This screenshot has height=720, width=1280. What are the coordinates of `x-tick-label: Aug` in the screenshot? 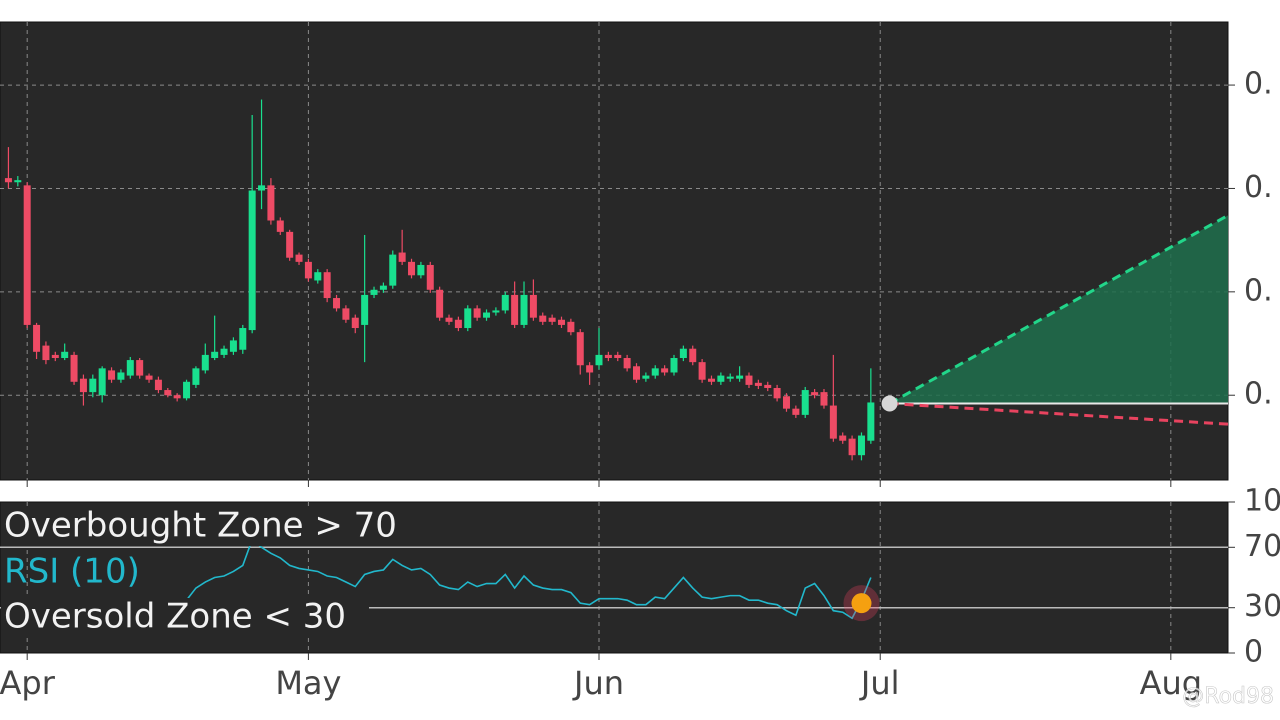 It's located at (1171, 683).